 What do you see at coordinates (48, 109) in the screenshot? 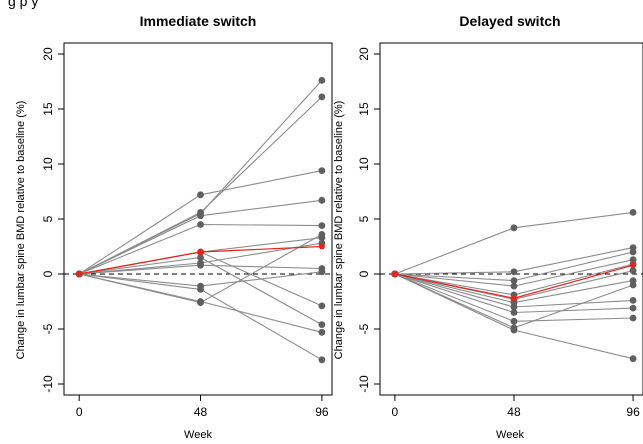
I see `y-tick-label-immediate: 15` at bounding box center [48, 109].